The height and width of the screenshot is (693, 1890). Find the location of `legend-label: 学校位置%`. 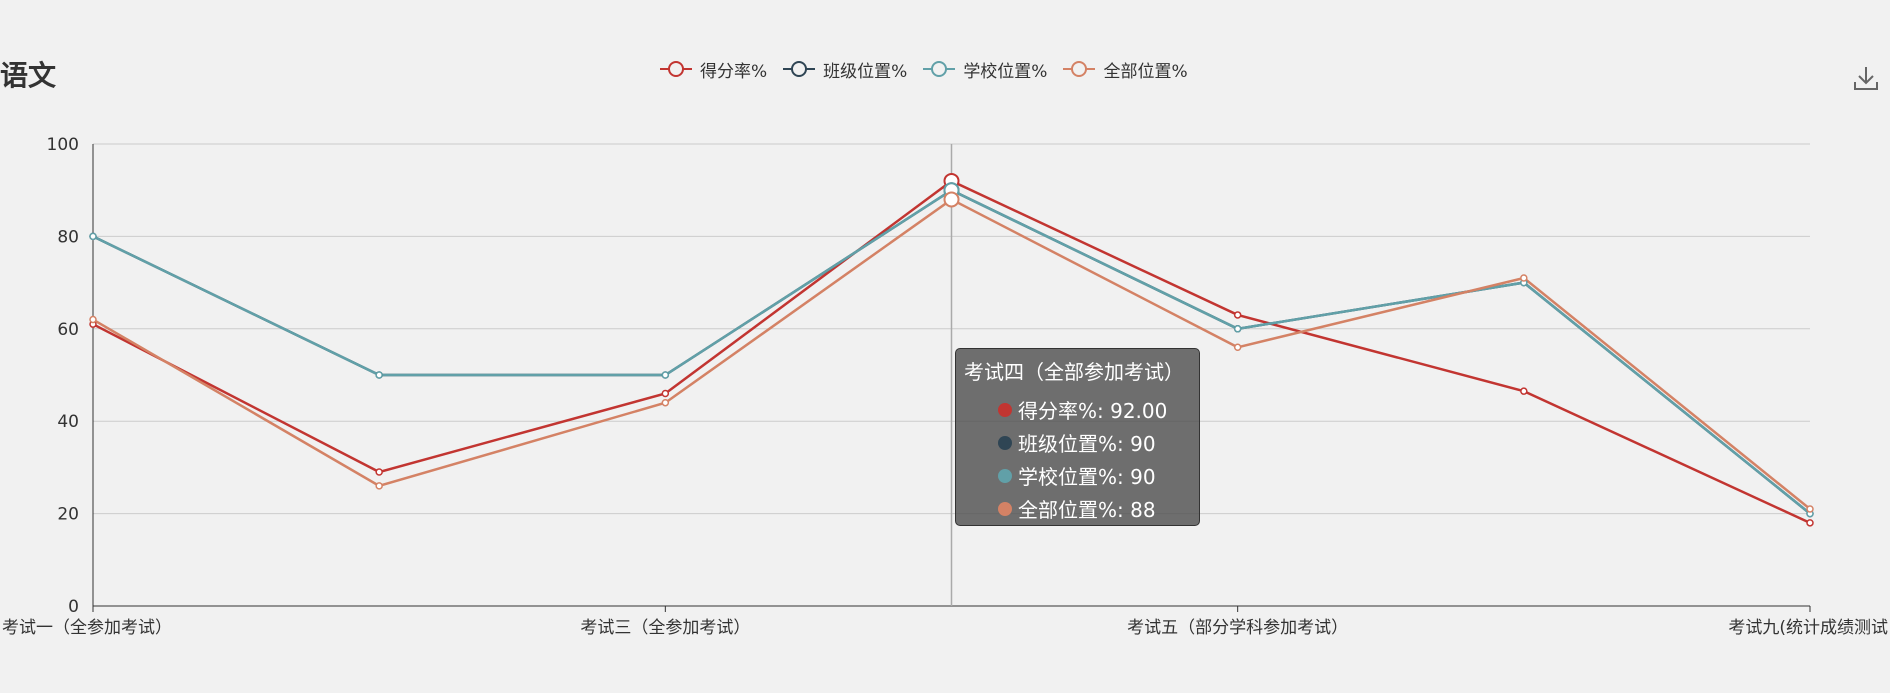

legend-label: 学校位置% is located at coordinates (1005, 71).